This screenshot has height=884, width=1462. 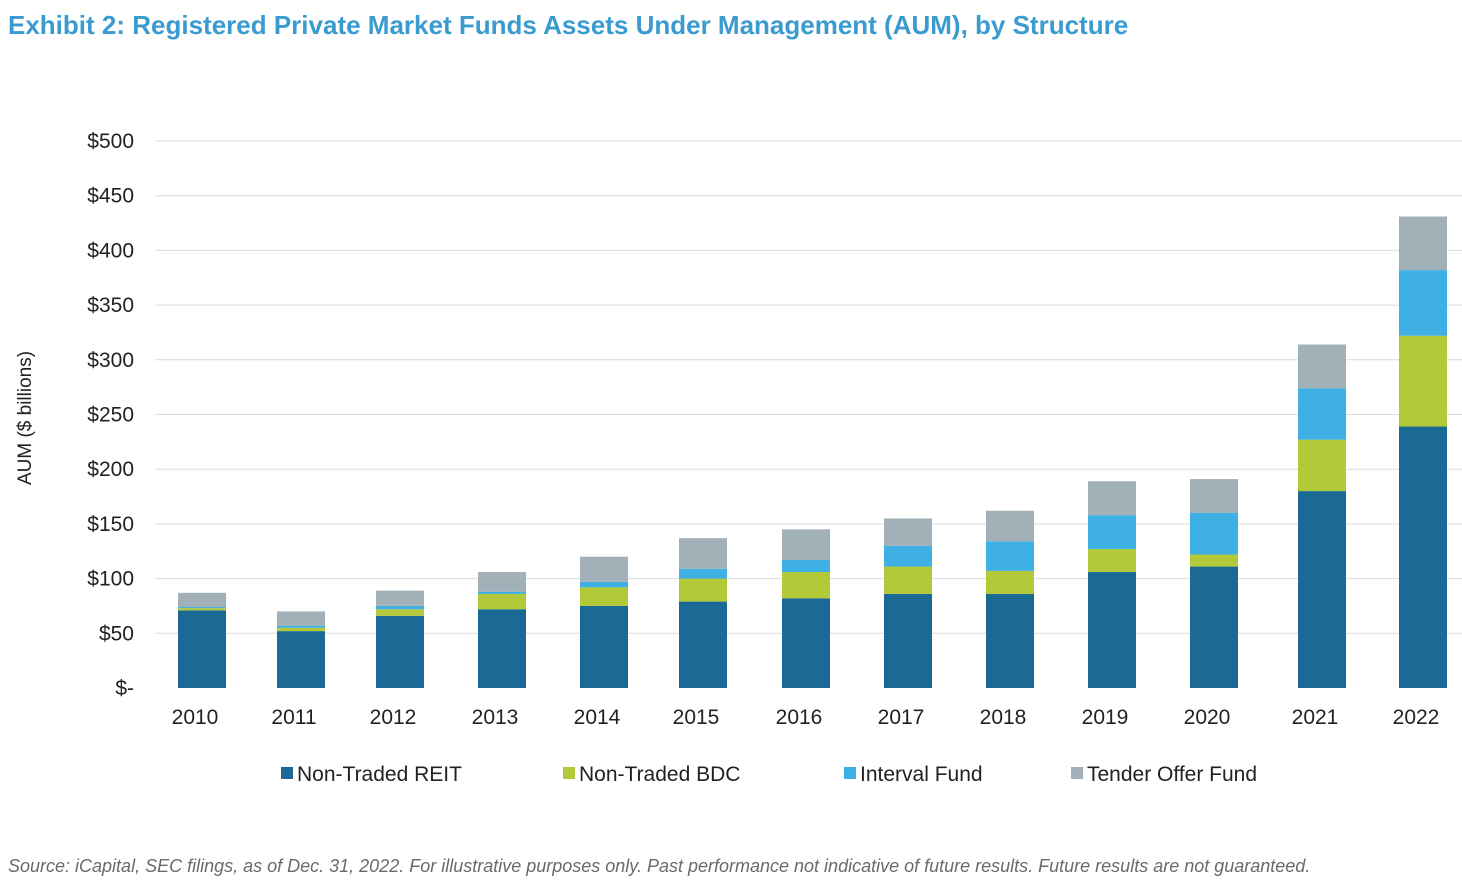 I want to click on bar-stack-2013, so click(x=502, y=630).